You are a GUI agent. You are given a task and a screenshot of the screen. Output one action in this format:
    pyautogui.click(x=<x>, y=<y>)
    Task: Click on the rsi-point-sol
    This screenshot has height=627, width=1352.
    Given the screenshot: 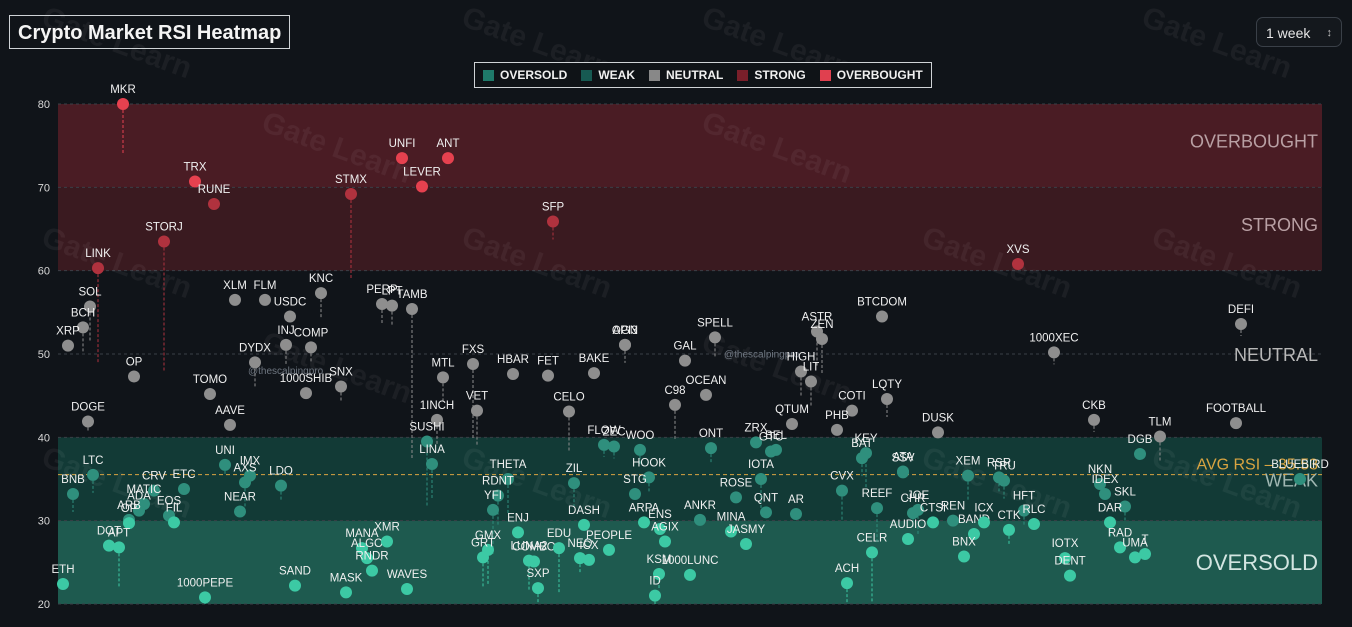 What is the action you would take?
    pyautogui.click(x=90, y=306)
    